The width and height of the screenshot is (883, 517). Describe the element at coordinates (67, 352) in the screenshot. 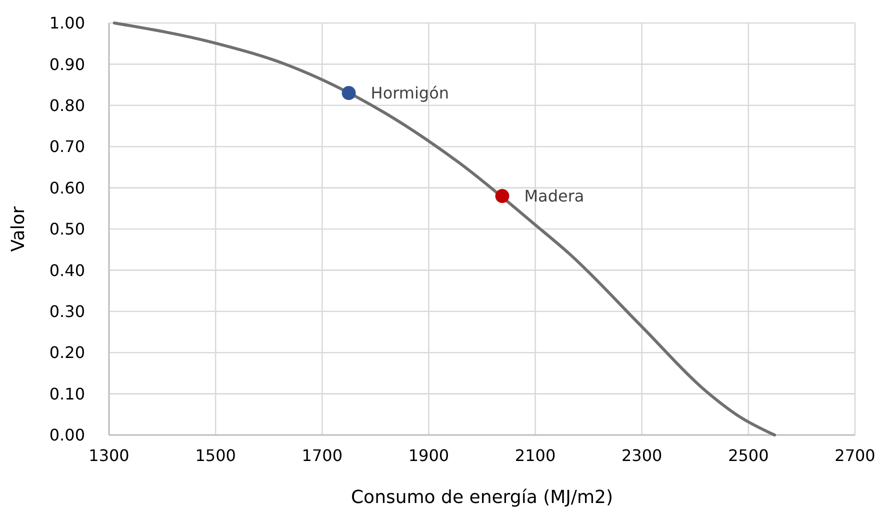

I see `y-tick-label: 0.20` at that location.